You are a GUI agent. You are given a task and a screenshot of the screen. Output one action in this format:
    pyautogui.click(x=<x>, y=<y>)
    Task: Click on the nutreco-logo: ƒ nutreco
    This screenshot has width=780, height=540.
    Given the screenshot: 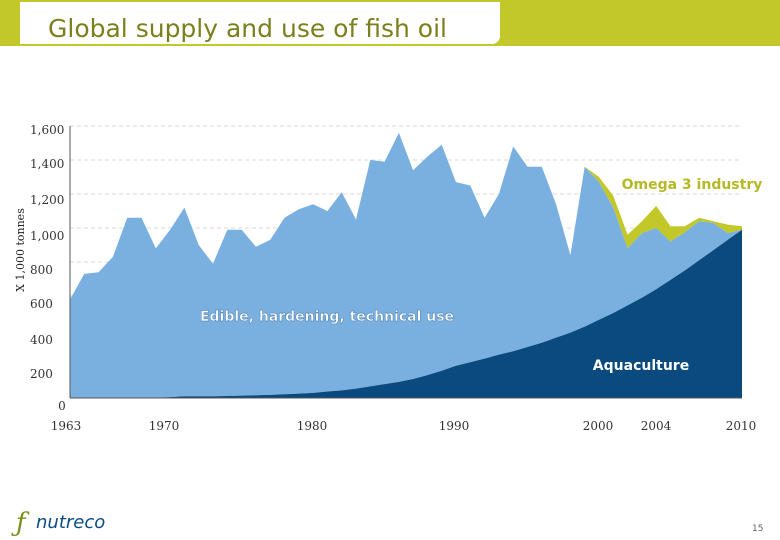 What is the action you would take?
    pyautogui.click(x=84, y=524)
    